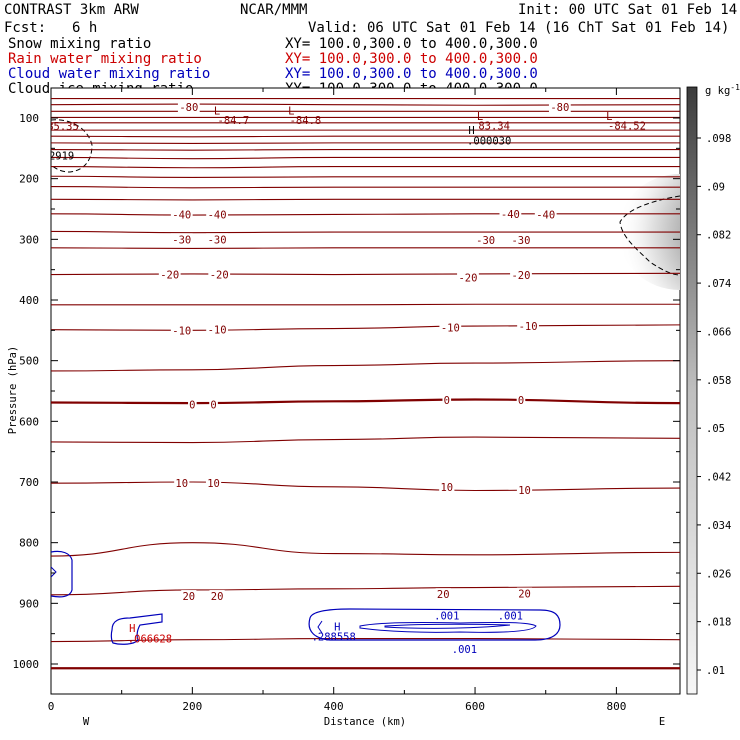 The height and width of the screenshot is (740, 740). I want to click on colorbar-tick-label-0: .01, so click(715, 671).